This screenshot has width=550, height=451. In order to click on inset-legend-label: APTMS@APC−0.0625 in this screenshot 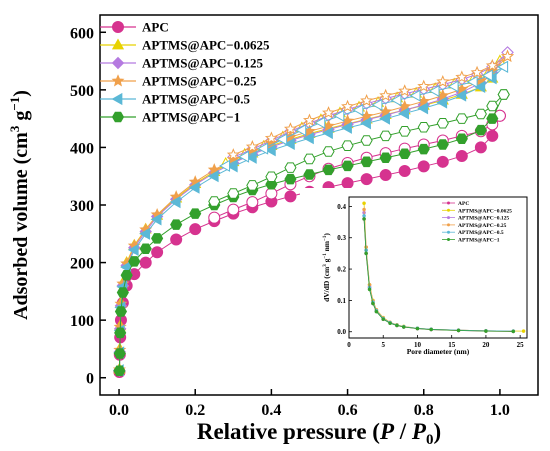, I will do `click(485, 211)`.